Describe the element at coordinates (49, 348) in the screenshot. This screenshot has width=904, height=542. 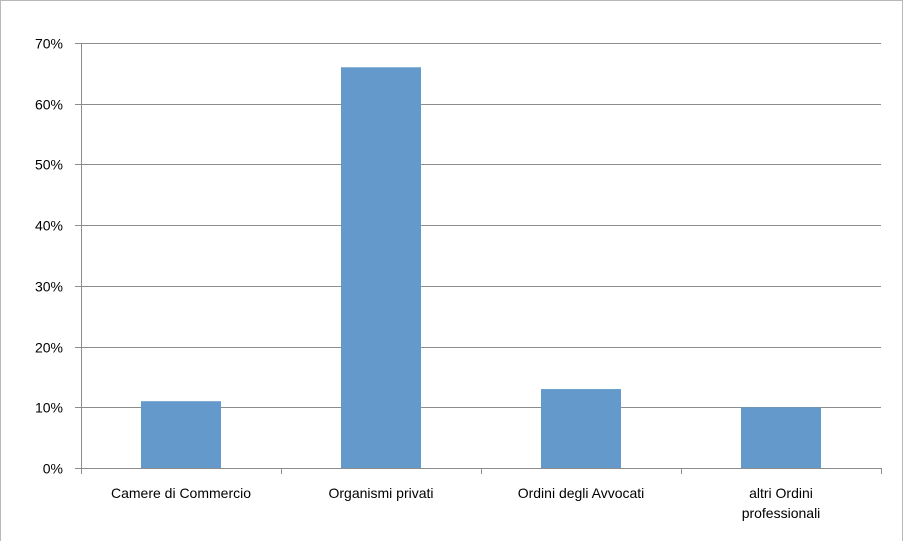
I see `y-tick-label: 20%` at that location.